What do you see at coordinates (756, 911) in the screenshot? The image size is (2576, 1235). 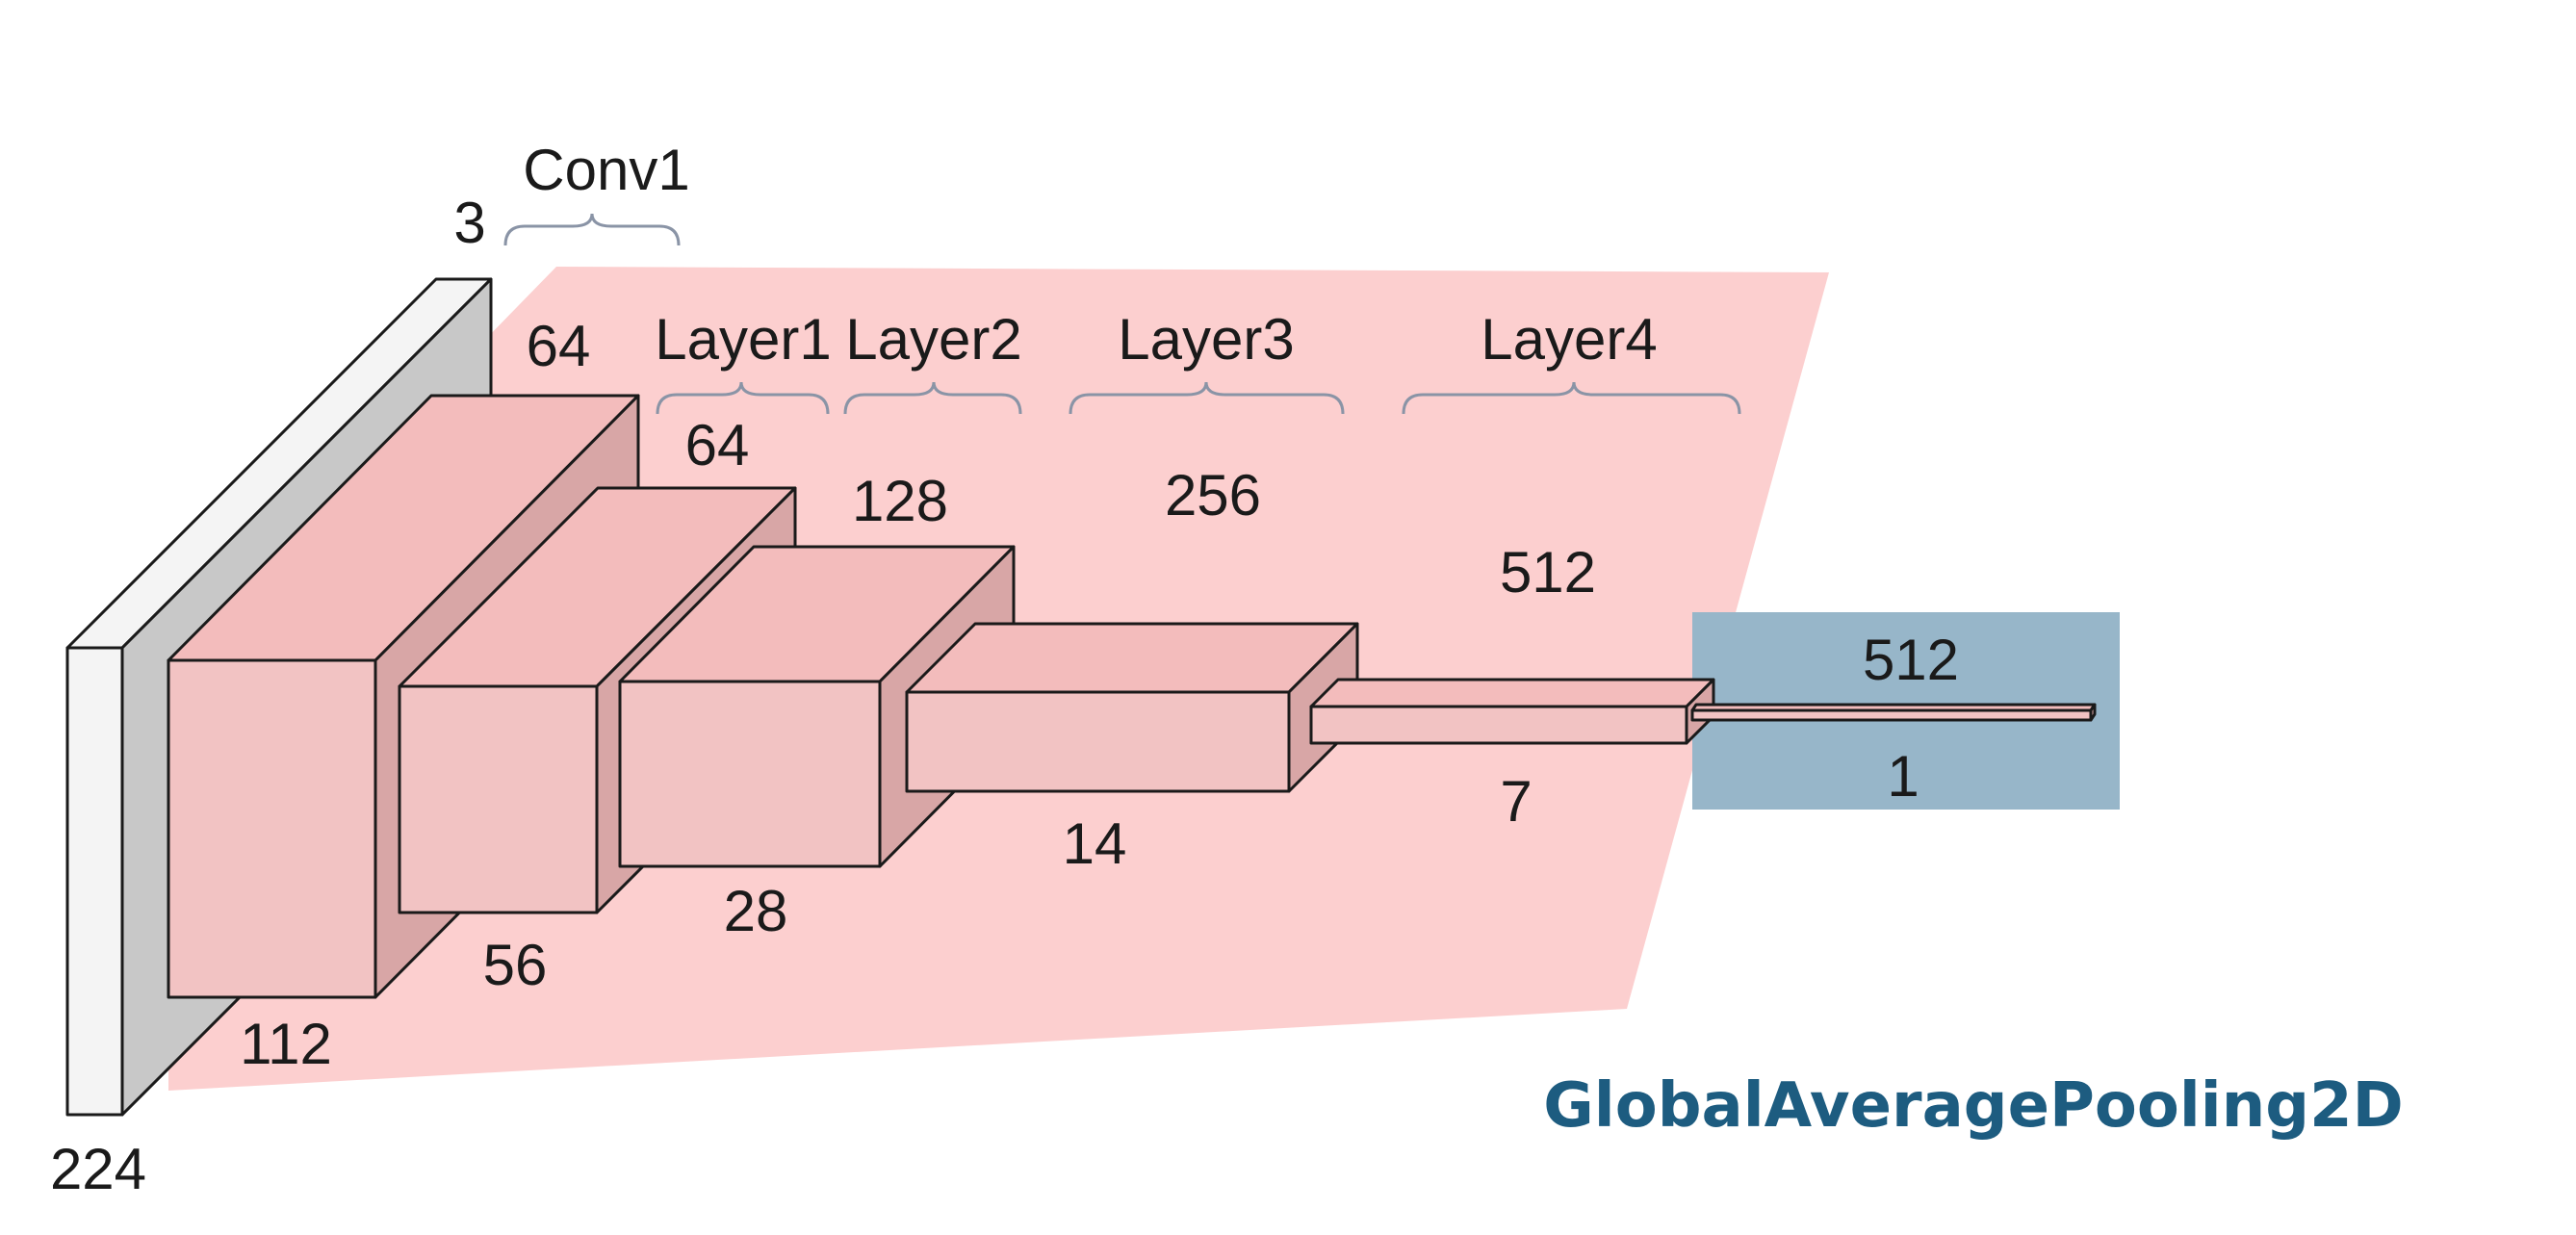 I see `layer2-size-label: 28` at bounding box center [756, 911].